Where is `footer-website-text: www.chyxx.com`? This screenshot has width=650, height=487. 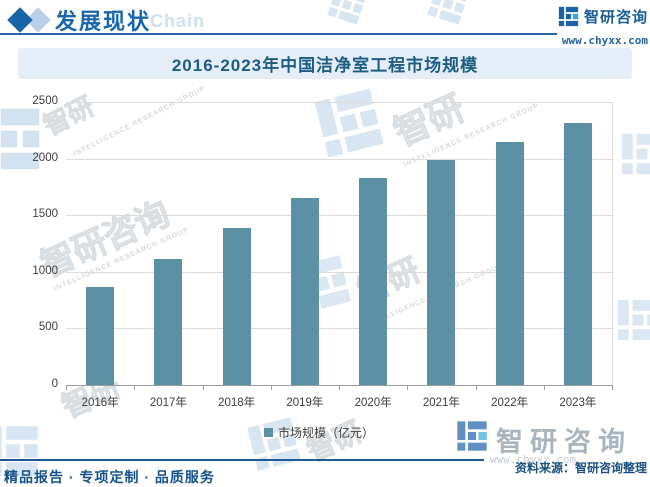
footer-website-text: www.chyxx.com is located at coordinates (533, 459).